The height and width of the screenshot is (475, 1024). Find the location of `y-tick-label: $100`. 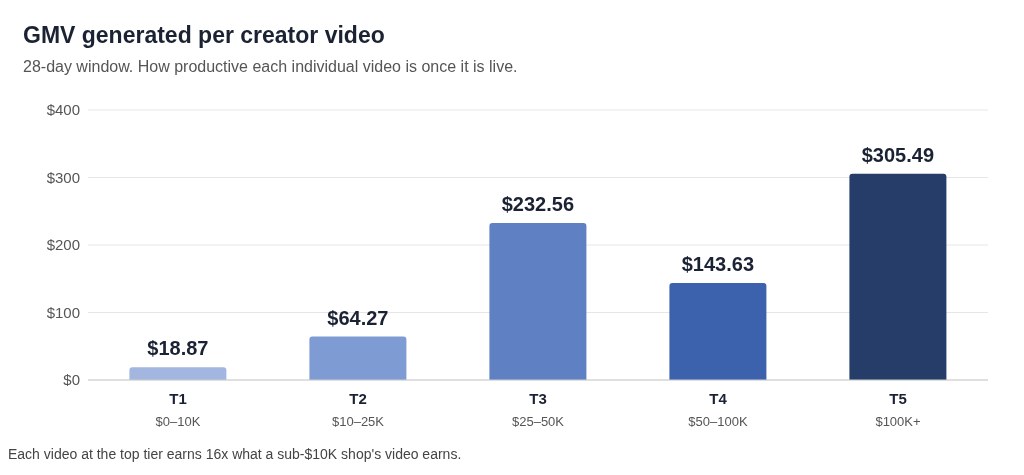

y-tick-label: $100 is located at coordinates (63, 312).